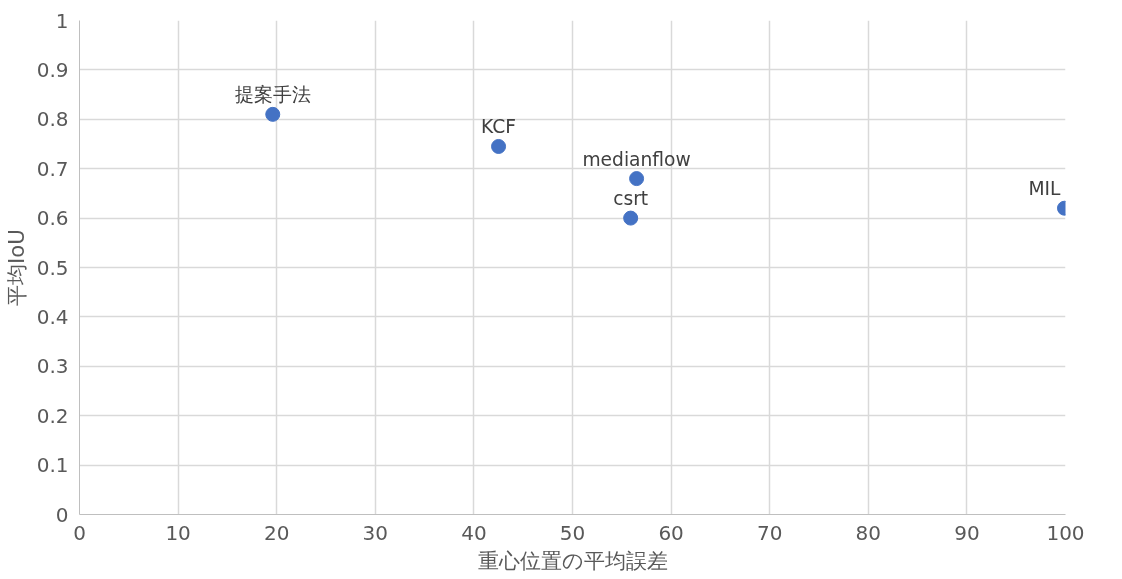 The width and height of the screenshot is (1122, 579). What do you see at coordinates (572, 560) in the screenshot?
I see `x-axis-title: 重心位置の平均誤差` at bounding box center [572, 560].